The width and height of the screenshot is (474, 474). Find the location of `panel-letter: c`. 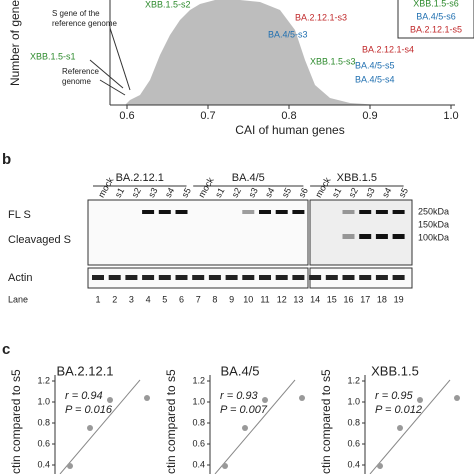

panel-letter: c is located at coordinates (6, 349).